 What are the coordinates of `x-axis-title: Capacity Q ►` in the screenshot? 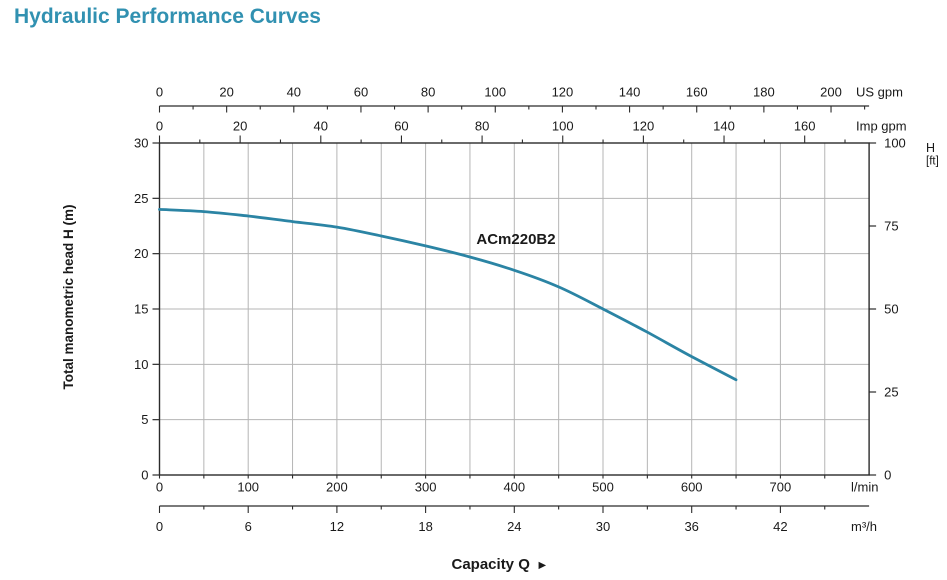 It's located at (500, 564).